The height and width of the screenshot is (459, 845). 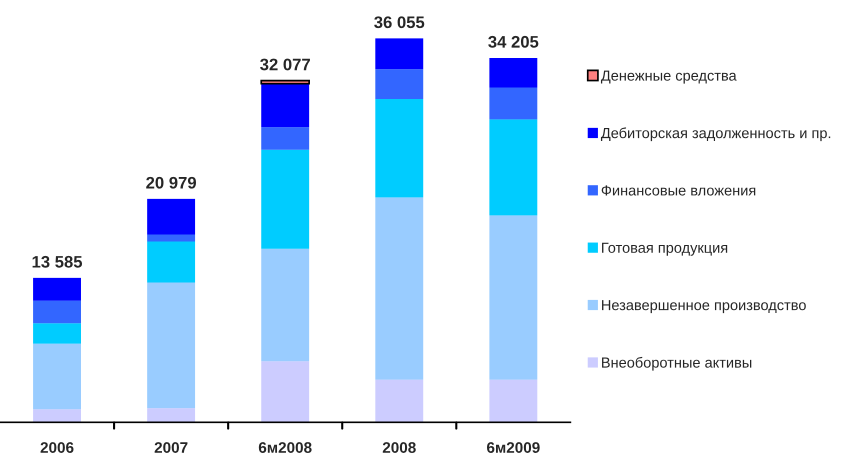 What do you see at coordinates (679, 190) in the screenshot?
I see `legend-label: Финансовые вложения` at bounding box center [679, 190].